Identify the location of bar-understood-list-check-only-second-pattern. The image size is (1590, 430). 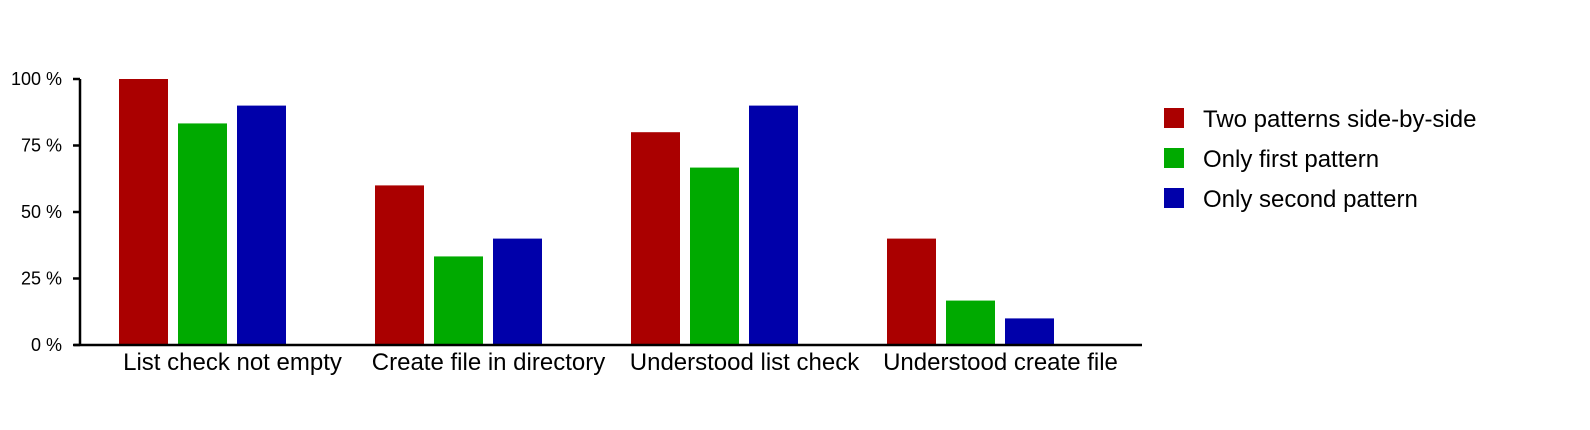
(773, 225).